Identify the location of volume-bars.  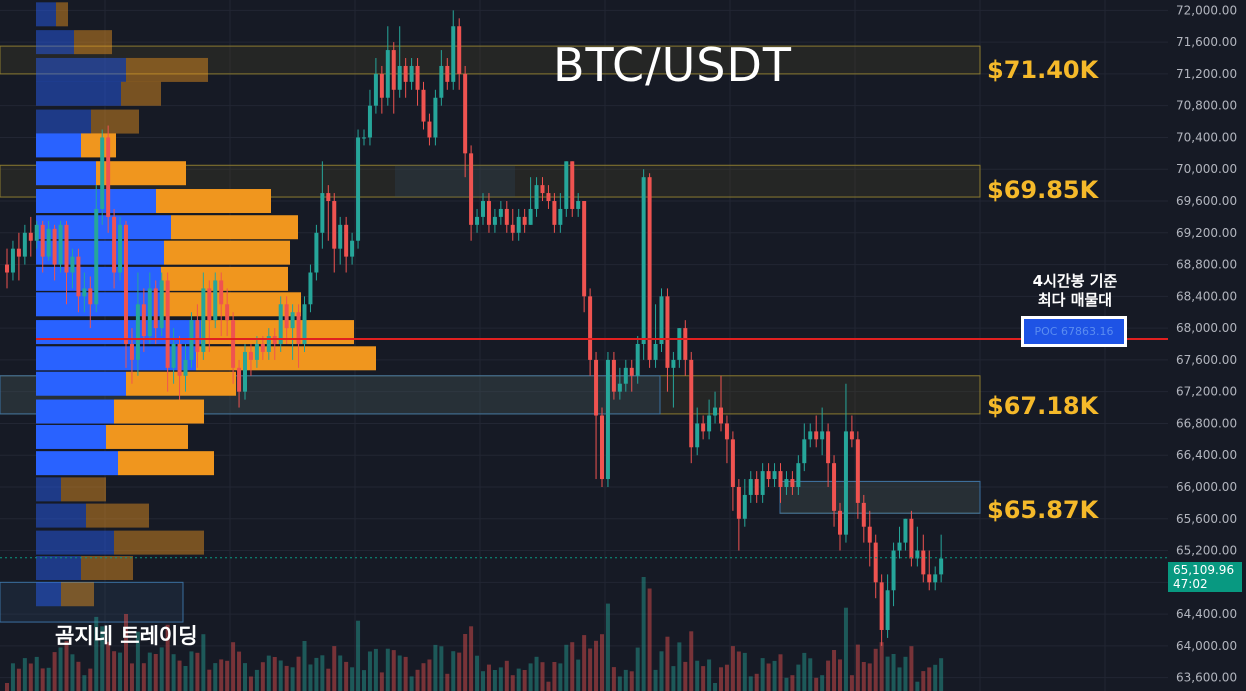
(474, 634).